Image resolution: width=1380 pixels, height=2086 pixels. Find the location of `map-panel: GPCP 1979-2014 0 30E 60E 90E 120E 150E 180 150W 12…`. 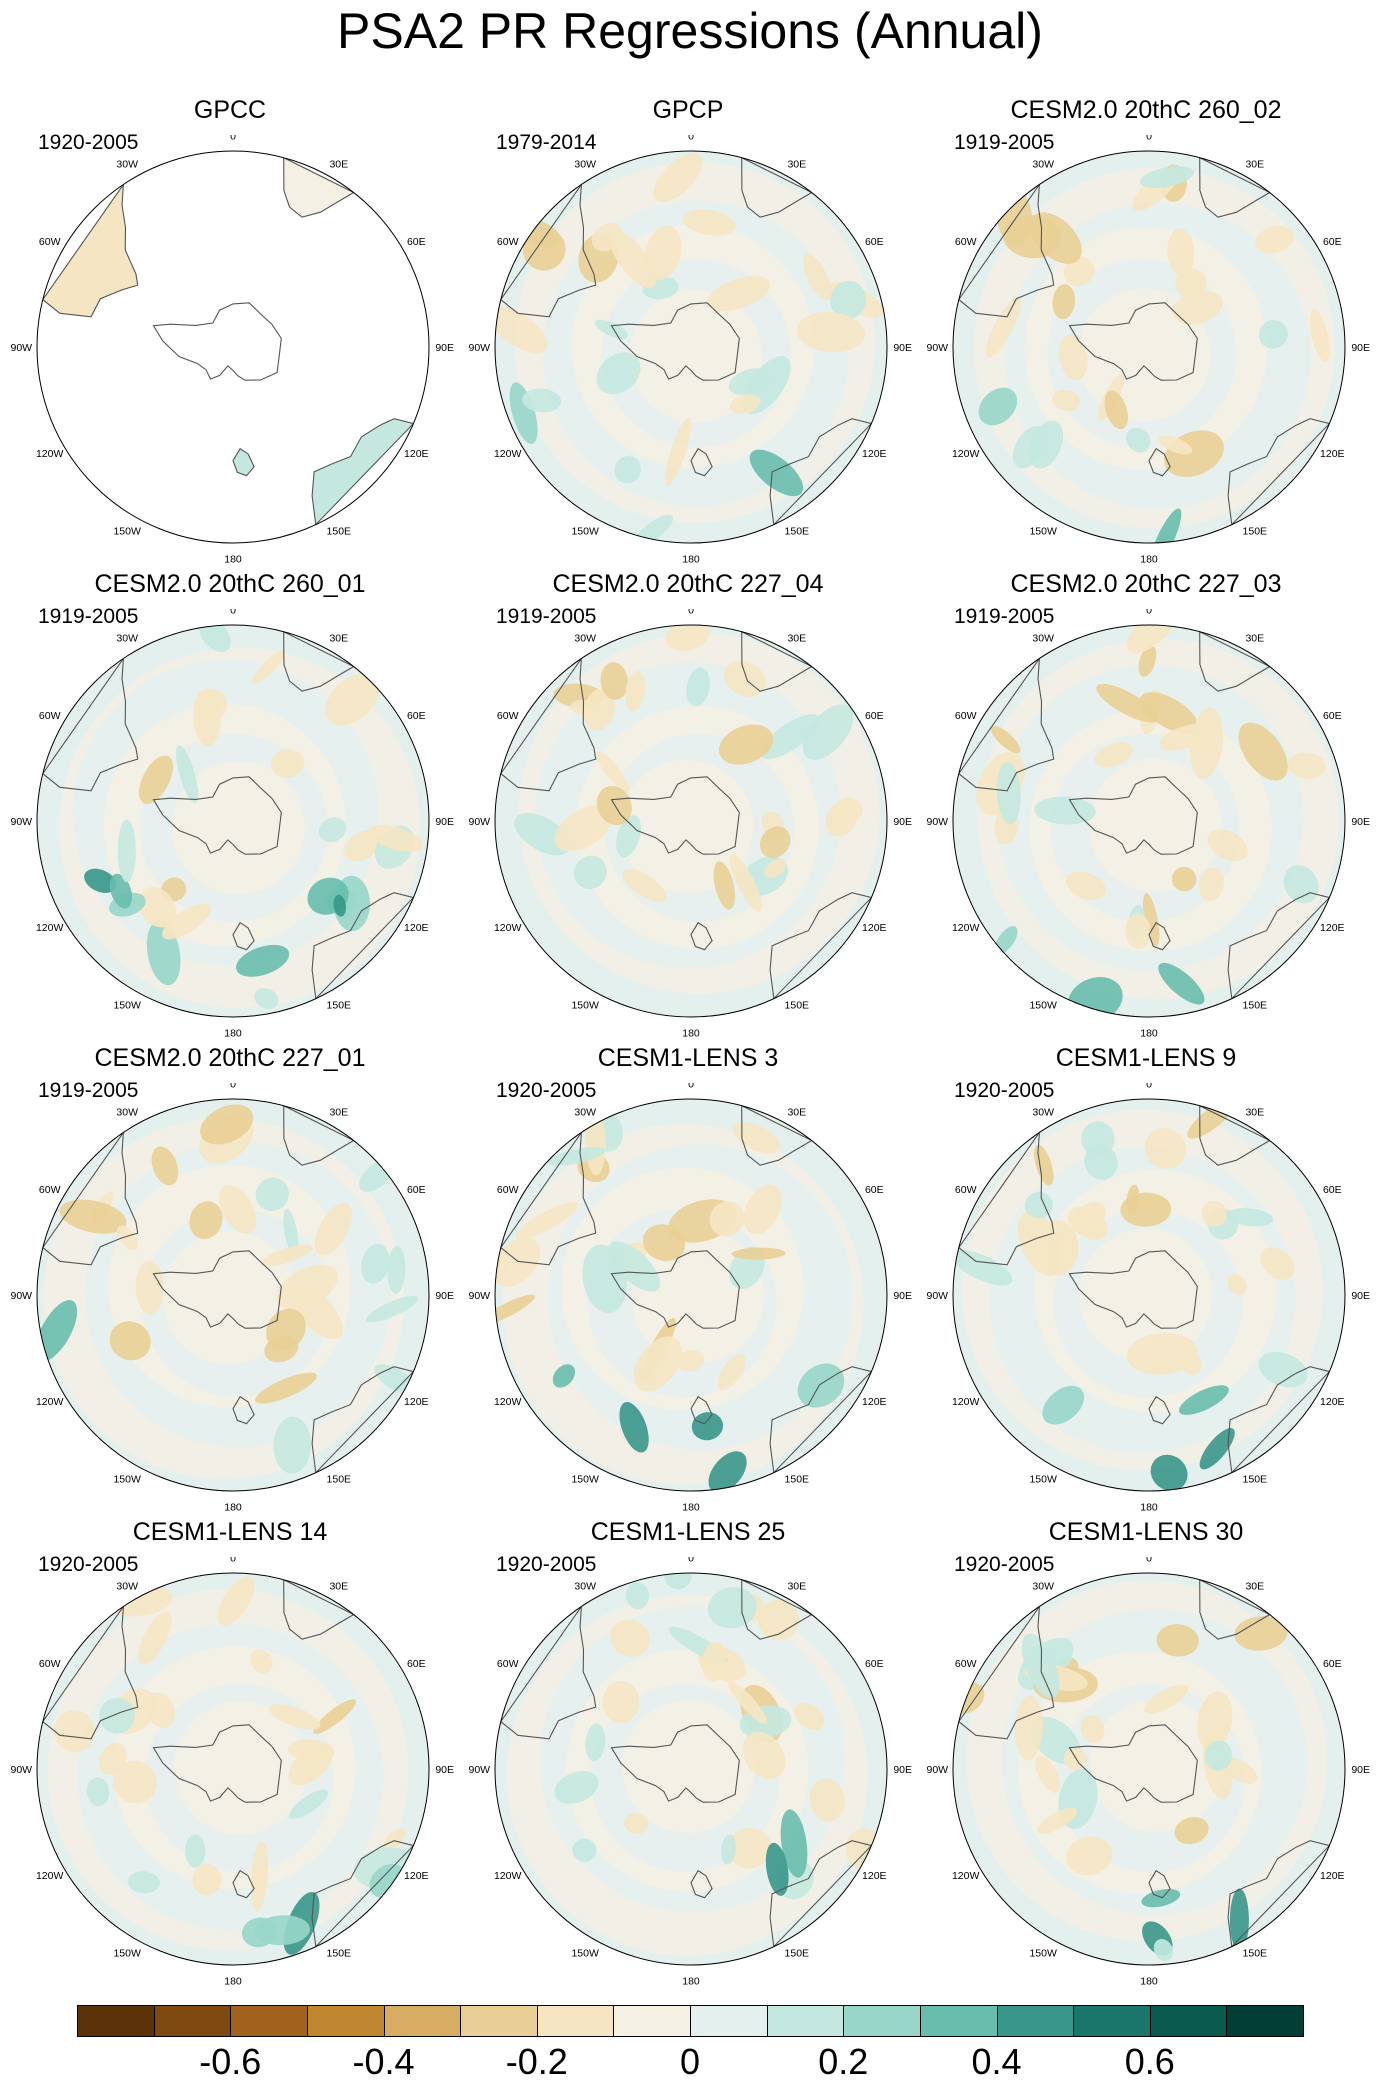

map-panel: GPCP 1979-2014 0 30E 60E 90E 120E 150E 180 150W 12… is located at coordinates (688, 332).